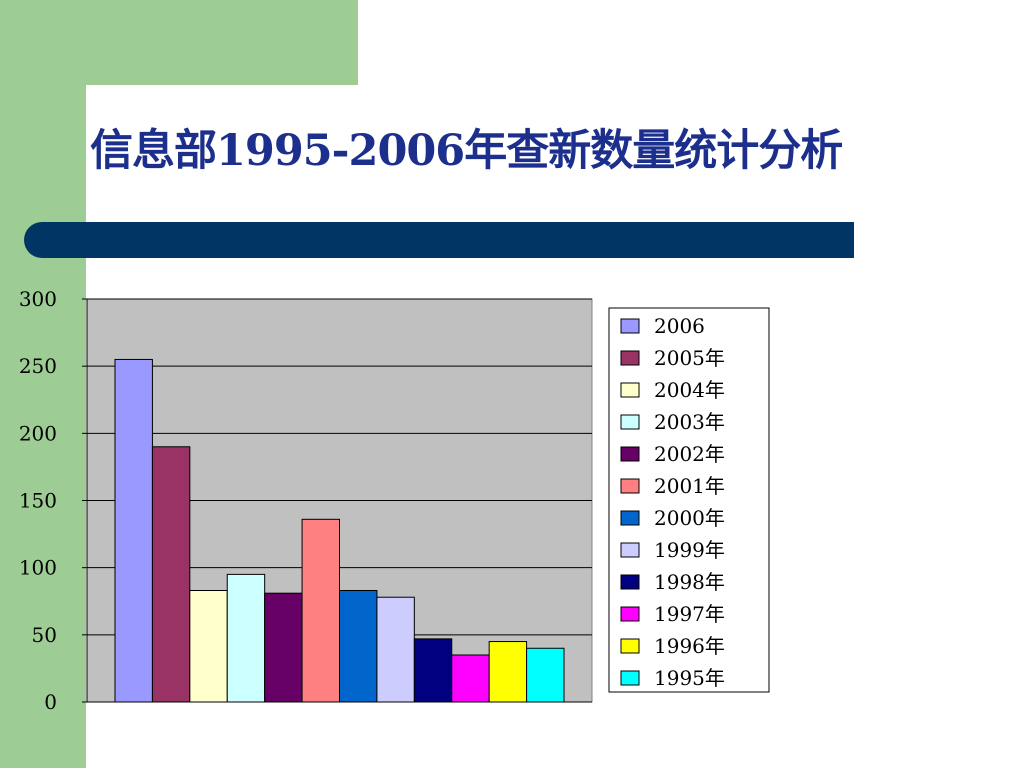 This screenshot has width=1024, height=768. What do you see at coordinates (38, 366) in the screenshot?
I see `y-tick-label: 250` at bounding box center [38, 366].